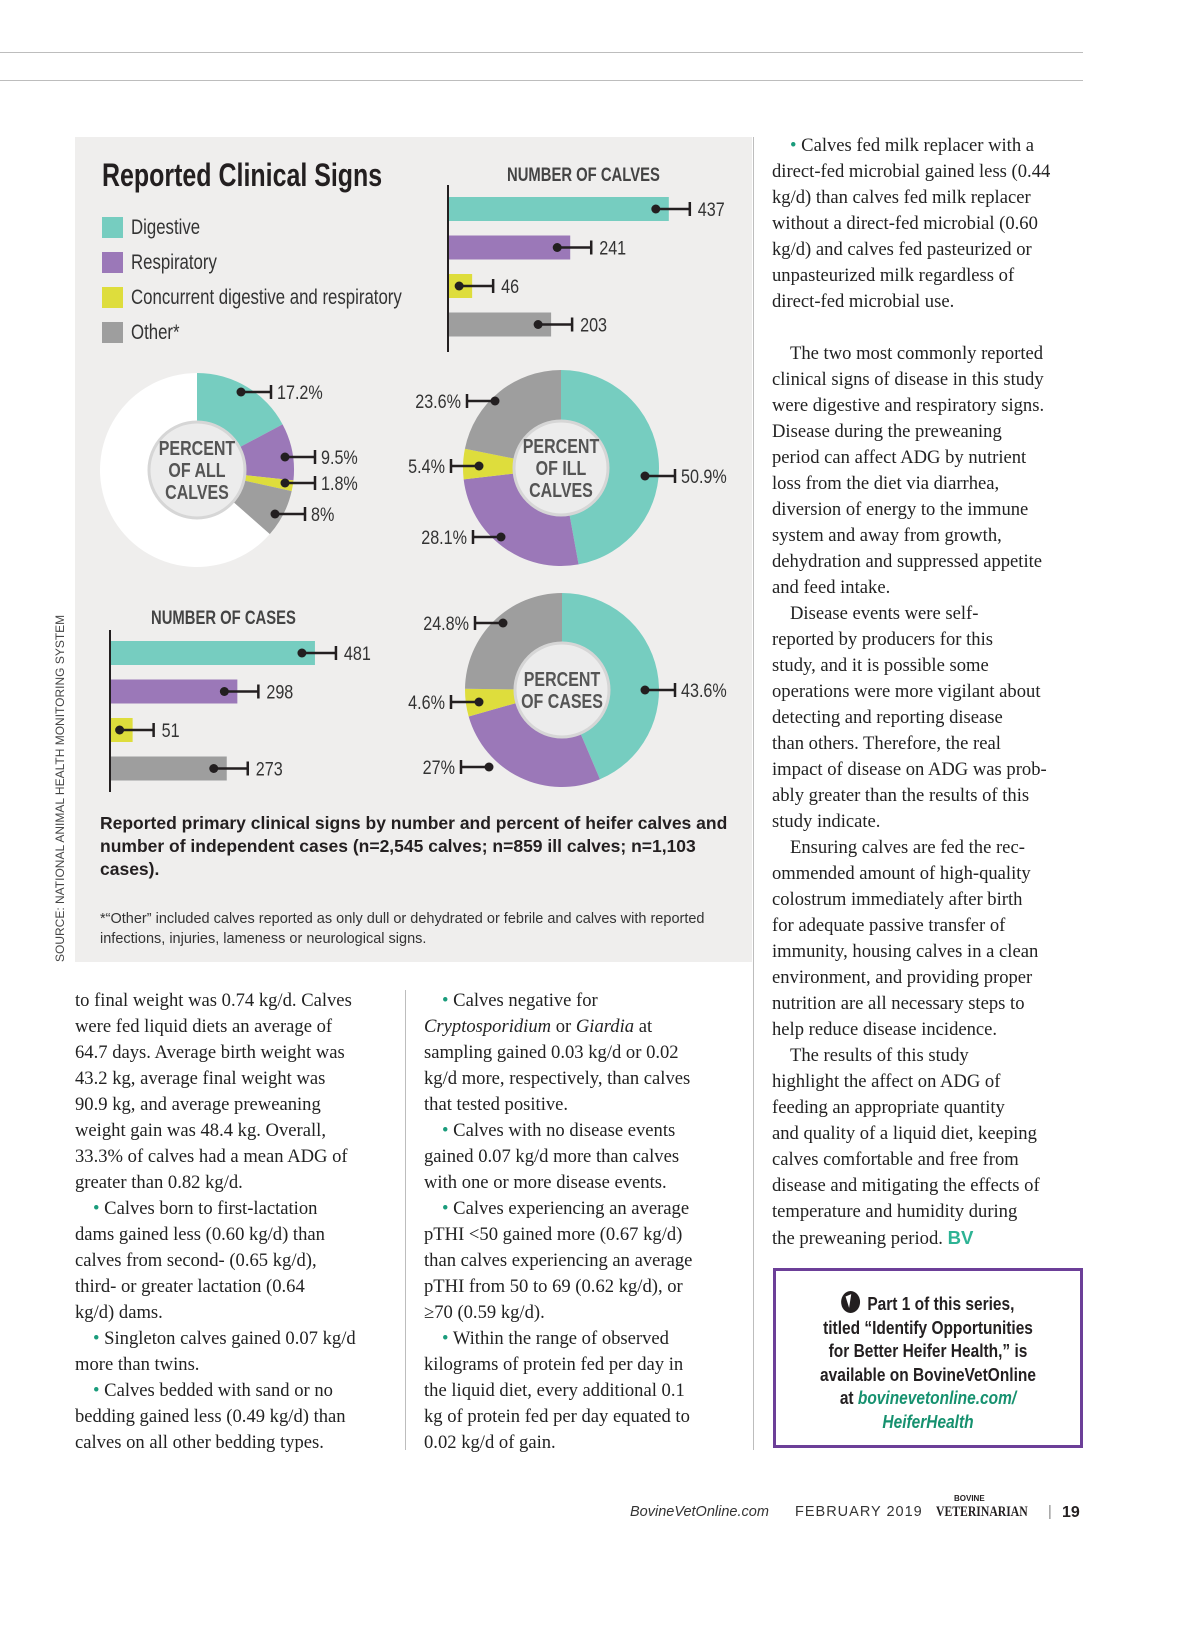 The width and height of the screenshot is (1200, 1625). What do you see at coordinates (554, 1364) in the screenshot?
I see `text-run: kilograms of protein fed per day in` at bounding box center [554, 1364].